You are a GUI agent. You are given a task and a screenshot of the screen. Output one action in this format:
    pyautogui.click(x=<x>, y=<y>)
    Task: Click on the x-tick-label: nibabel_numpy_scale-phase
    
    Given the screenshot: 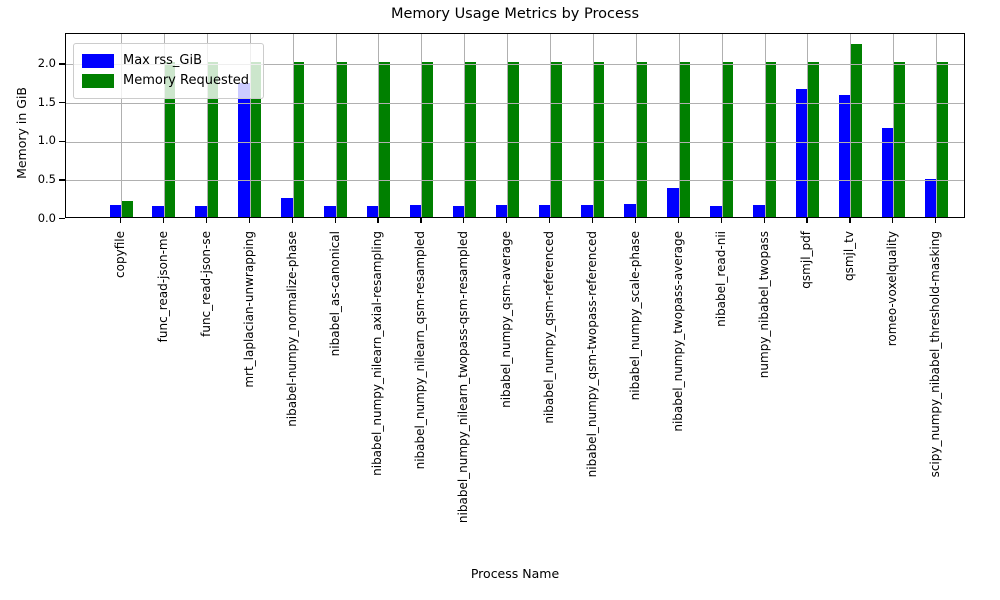 What is the action you would take?
    pyautogui.click(x=635, y=313)
    